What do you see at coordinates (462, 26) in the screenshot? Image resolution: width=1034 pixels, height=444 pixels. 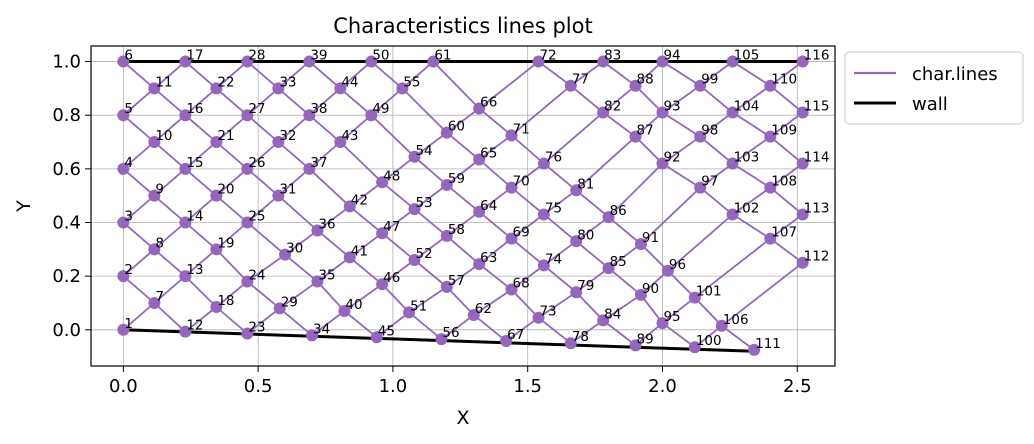 I see `chart-title: Characteristics lines plot` at bounding box center [462, 26].